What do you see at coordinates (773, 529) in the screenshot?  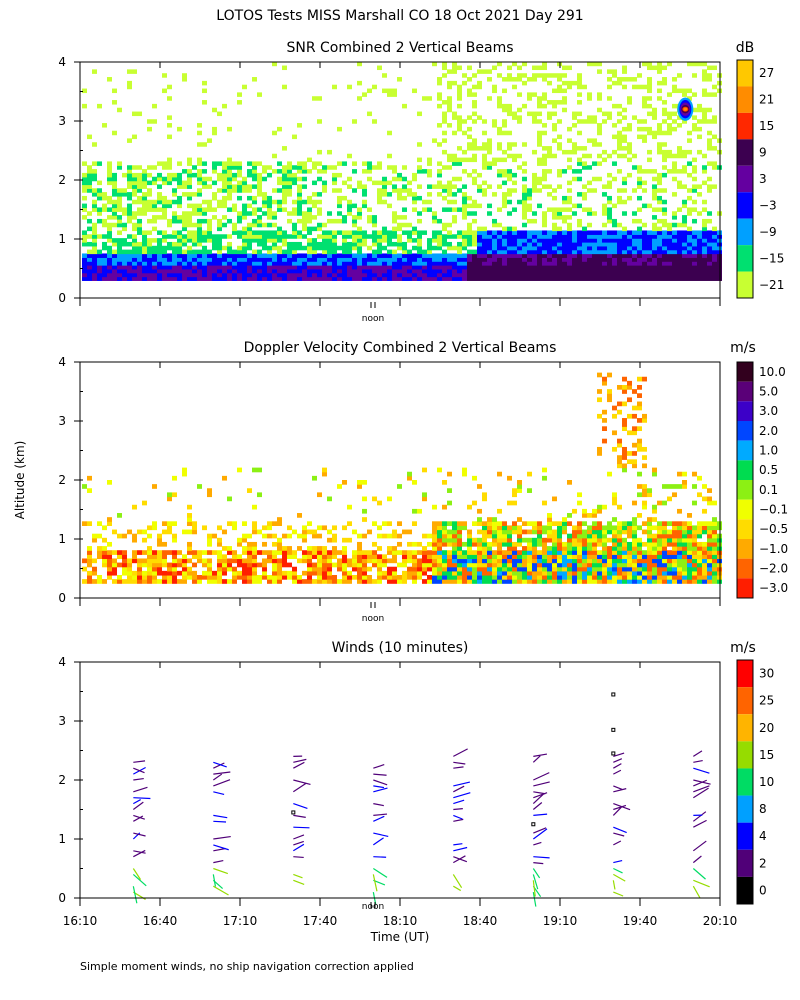 I see `colorbar-tick-label: −0.5` at bounding box center [773, 529].